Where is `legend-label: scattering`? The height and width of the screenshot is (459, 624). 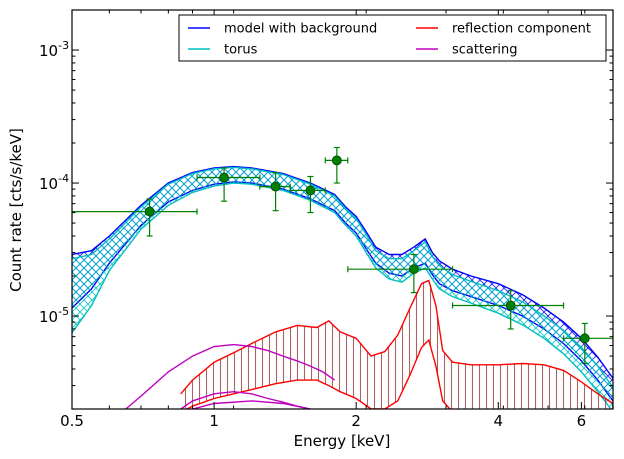
legend-label: scattering is located at coordinates (485, 50).